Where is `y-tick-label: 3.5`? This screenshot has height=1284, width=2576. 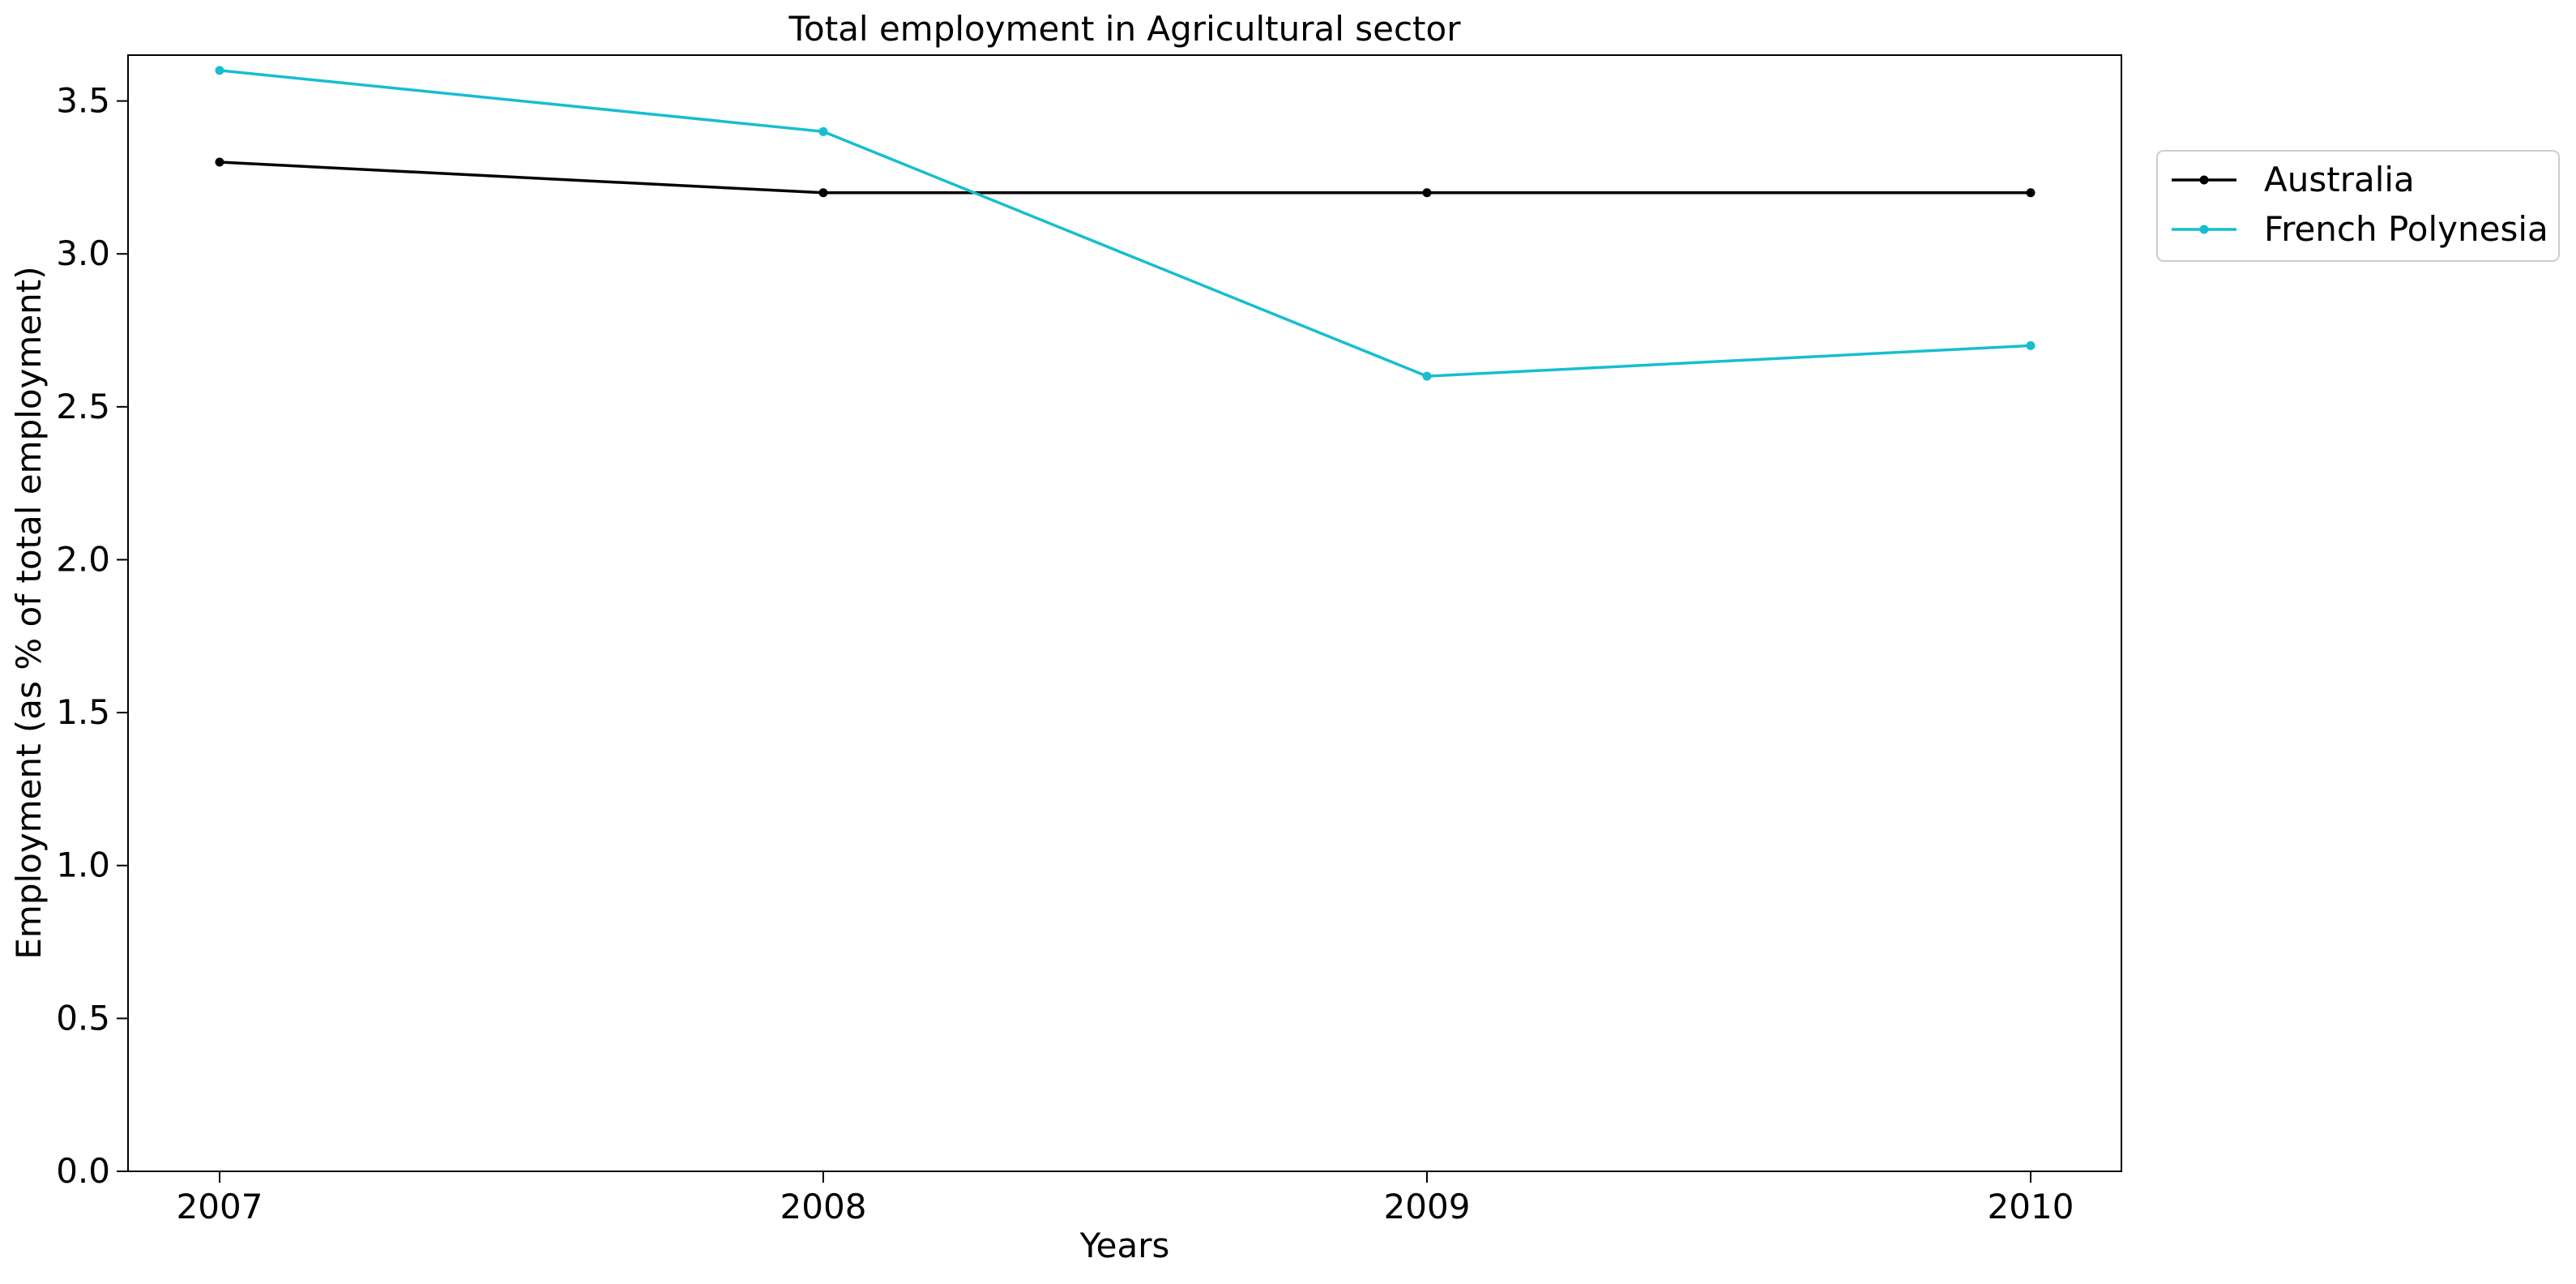
y-tick-label: 3.5 is located at coordinates (83, 101).